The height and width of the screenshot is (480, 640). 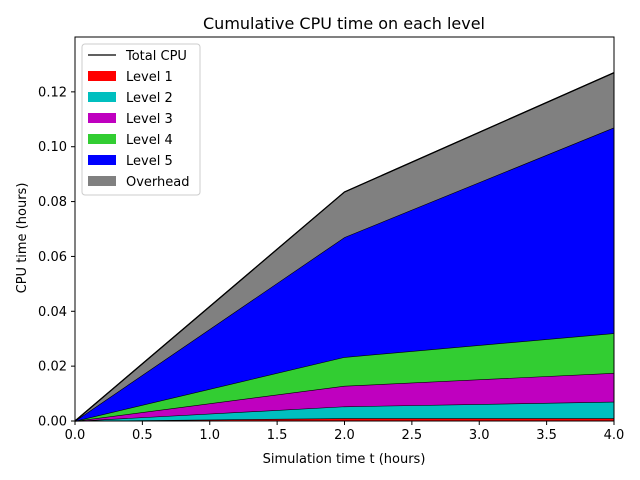 What do you see at coordinates (149, 140) in the screenshot?
I see `legend-label-level-4: Level 4` at bounding box center [149, 140].